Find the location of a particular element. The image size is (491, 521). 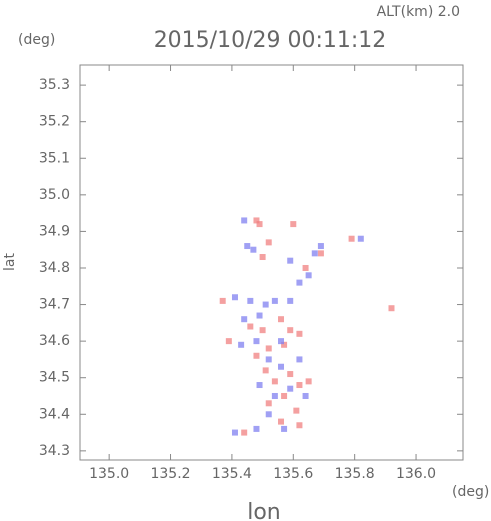

y-tick-label: 35.0 is located at coordinates (54, 195).